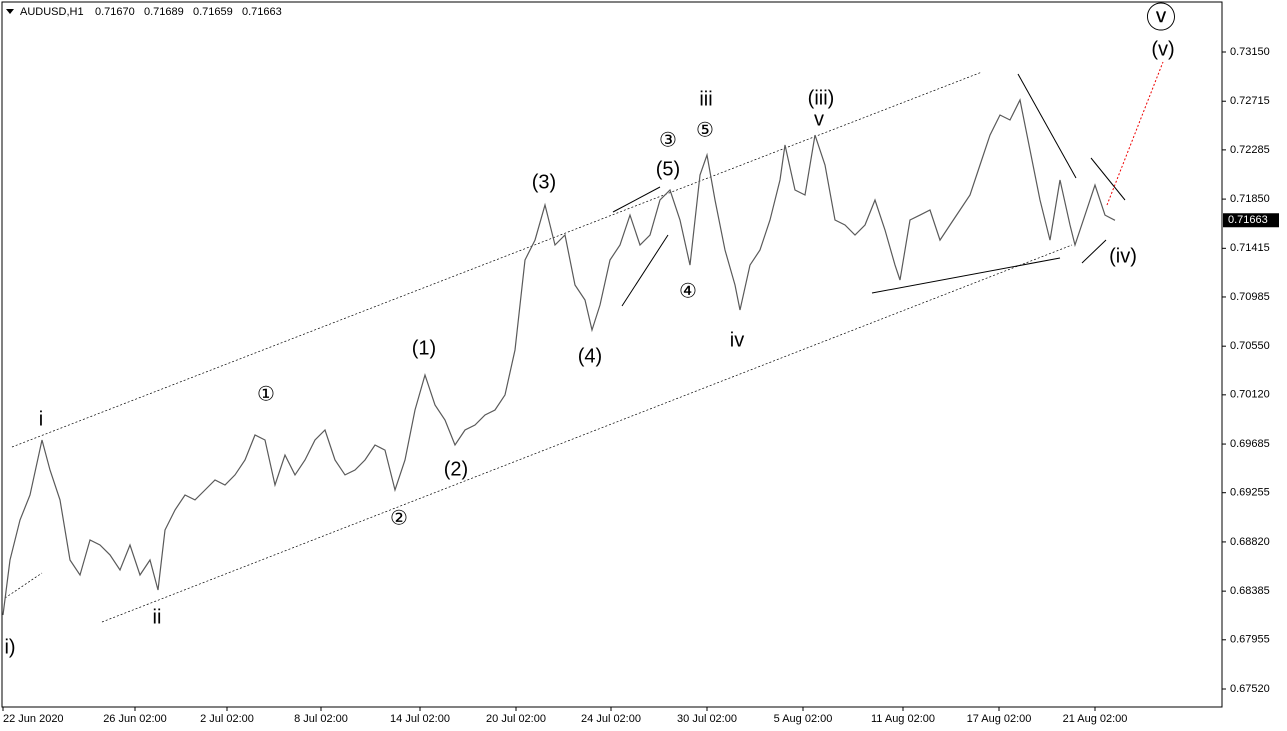 Image resolution: width=1287 pixels, height=731 pixels. Describe the element at coordinates (1250, 395) in the screenshot. I see `y-tick-label: 0.70120` at that location.